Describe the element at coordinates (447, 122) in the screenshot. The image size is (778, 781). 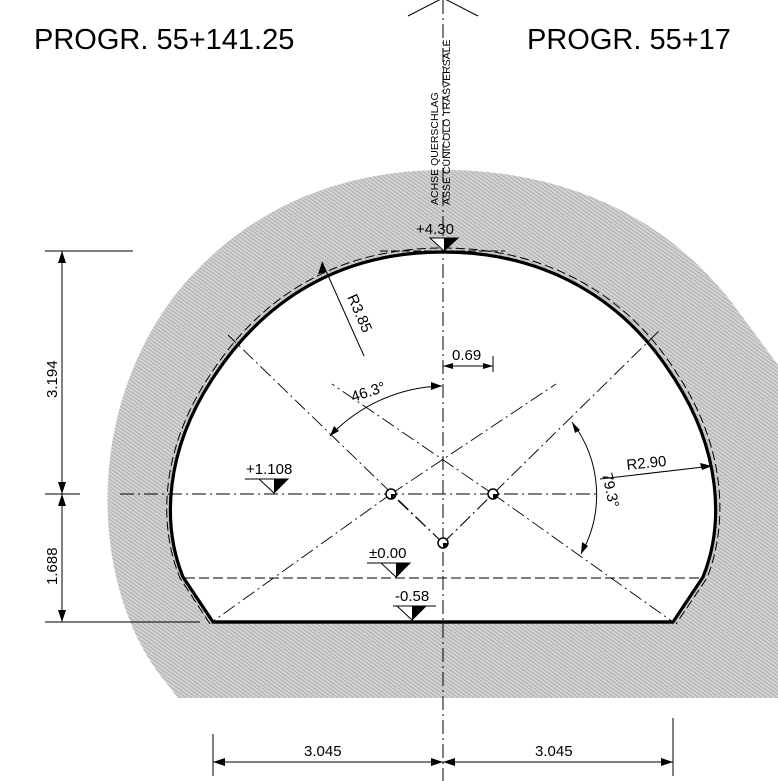
I see `axis-label-line2: ASSE CUNICOLO TRASVERSALE` at that location.